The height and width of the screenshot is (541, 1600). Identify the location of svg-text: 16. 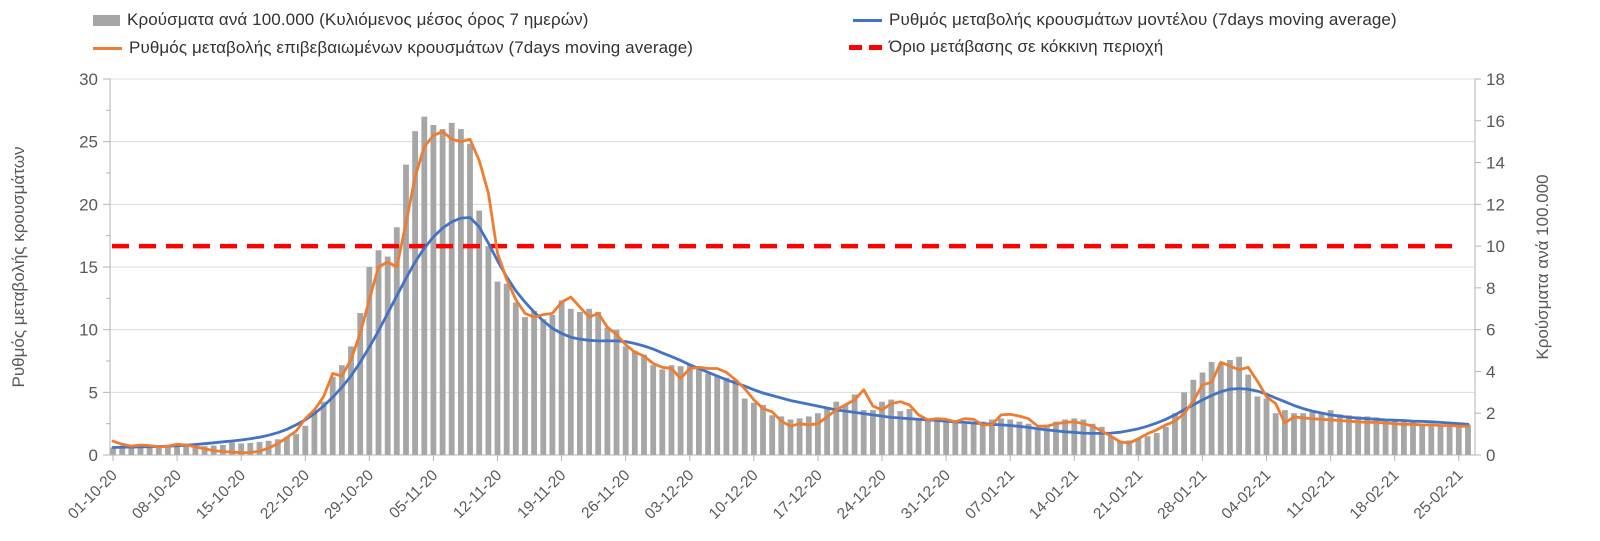
(1495, 121).